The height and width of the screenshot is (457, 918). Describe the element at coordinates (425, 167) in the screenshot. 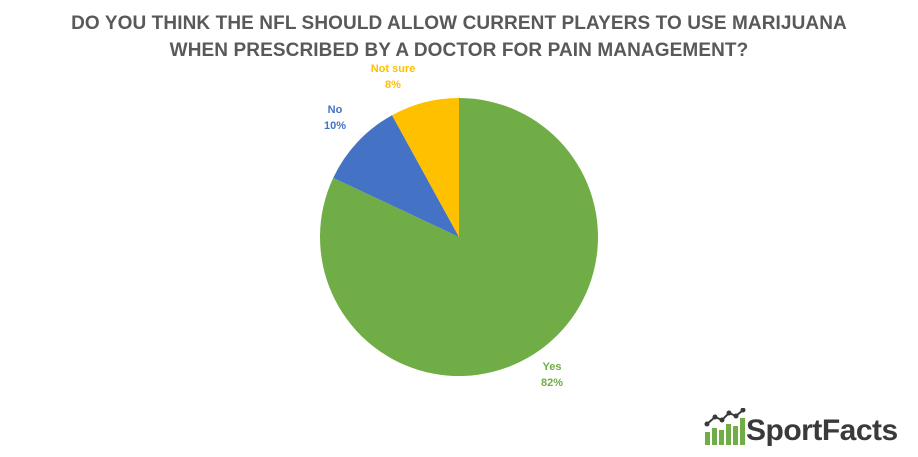

I see `pie-slice-not-sure` at that location.